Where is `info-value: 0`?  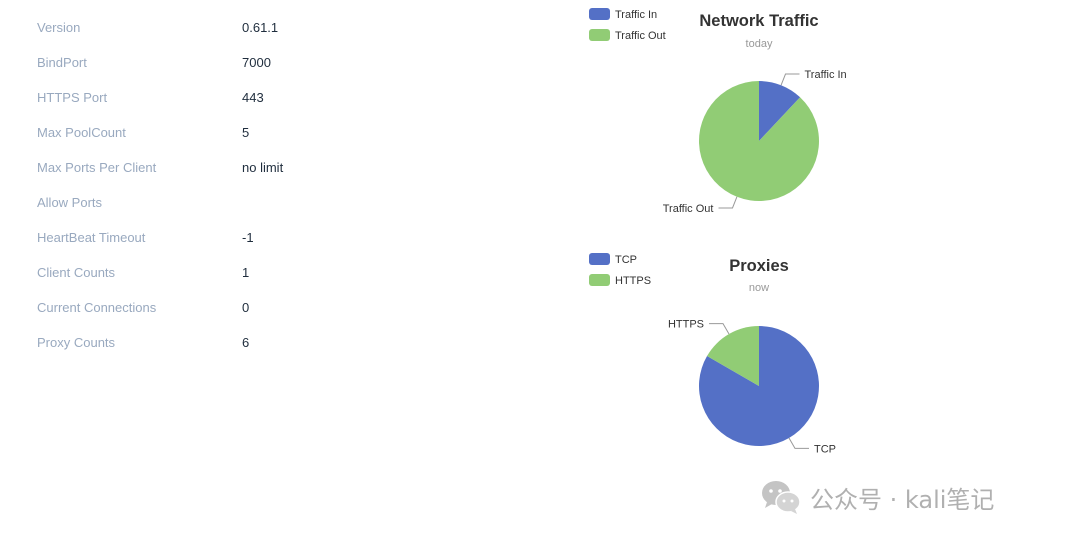
info-value: 0 is located at coordinates (246, 307).